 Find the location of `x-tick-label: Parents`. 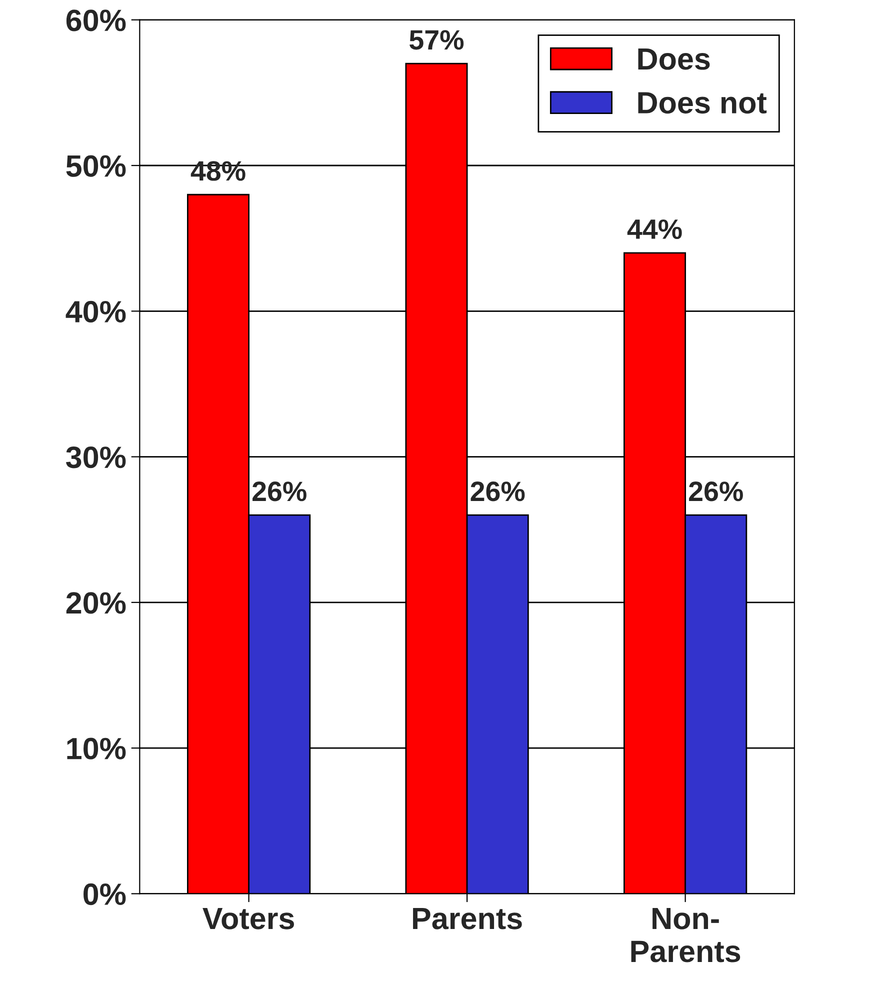

x-tick-label: Parents is located at coordinates (467, 919).